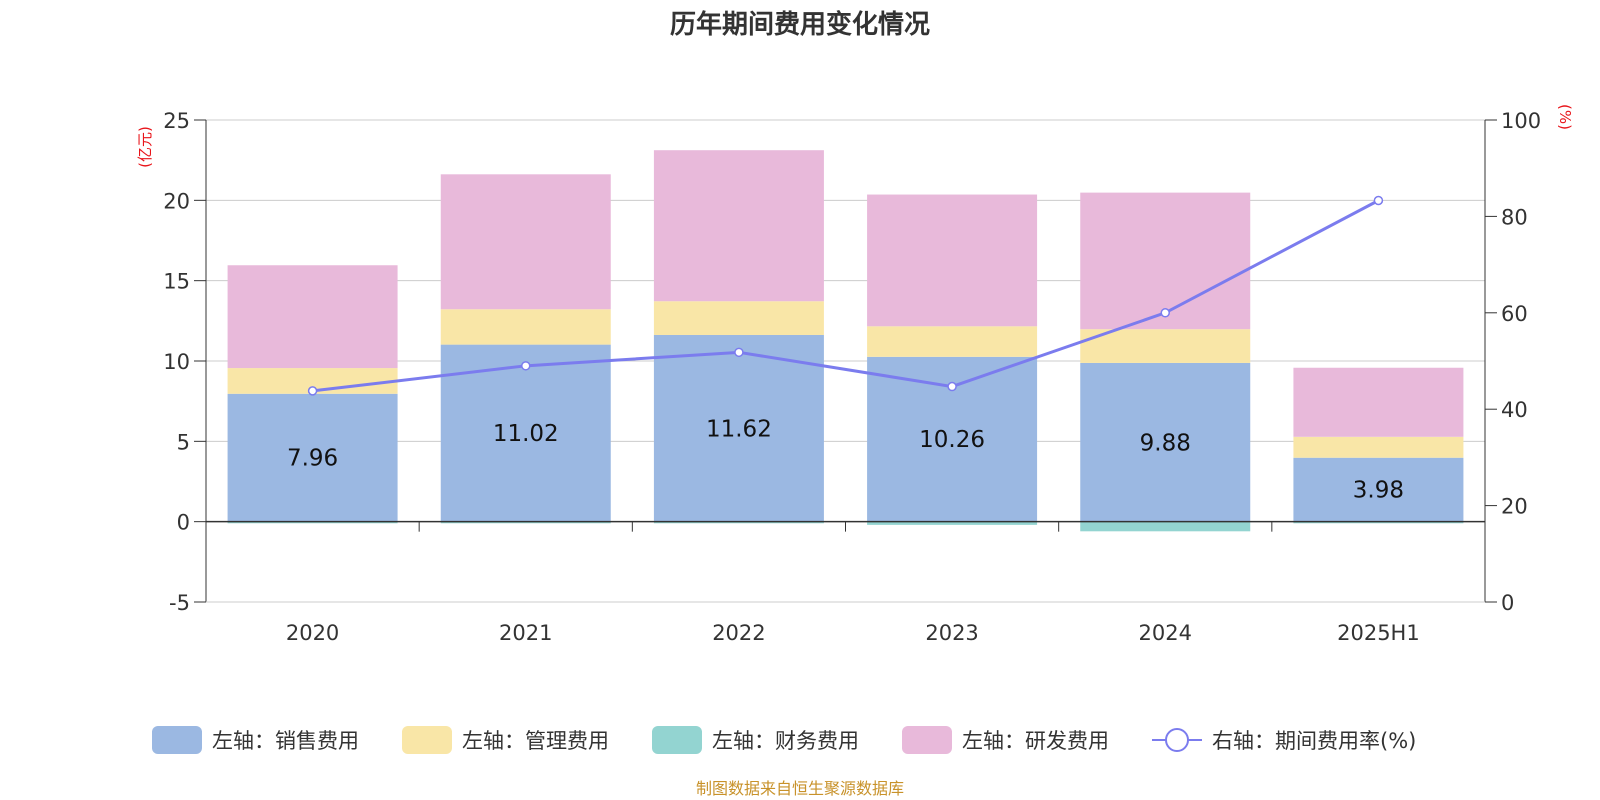 The image size is (1600, 800). What do you see at coordinates (1521, 121) in the screenshot?
I see `right-tick-label: 100` at bounding box center [1521, 121].